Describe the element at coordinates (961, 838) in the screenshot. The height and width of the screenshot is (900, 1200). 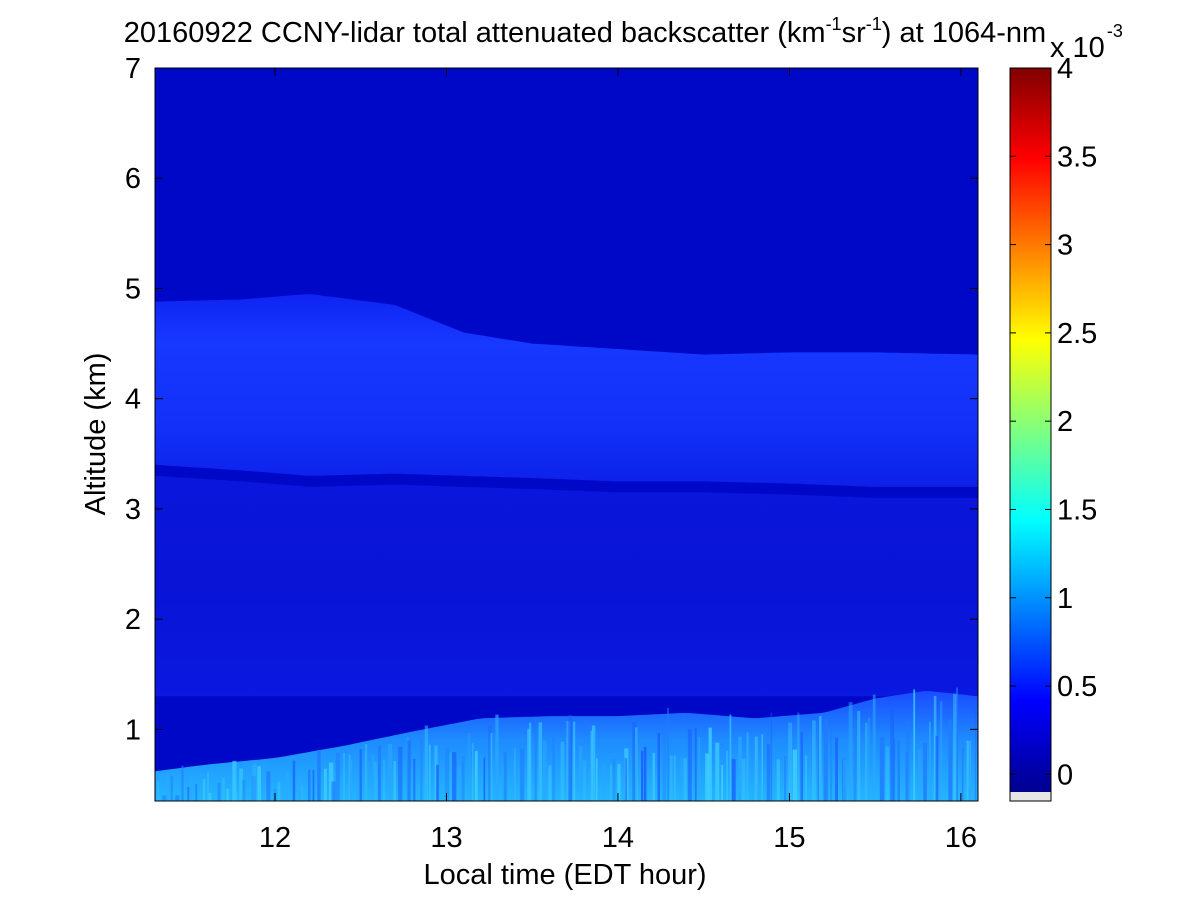
I see `x-tick-label: 16` at that location.